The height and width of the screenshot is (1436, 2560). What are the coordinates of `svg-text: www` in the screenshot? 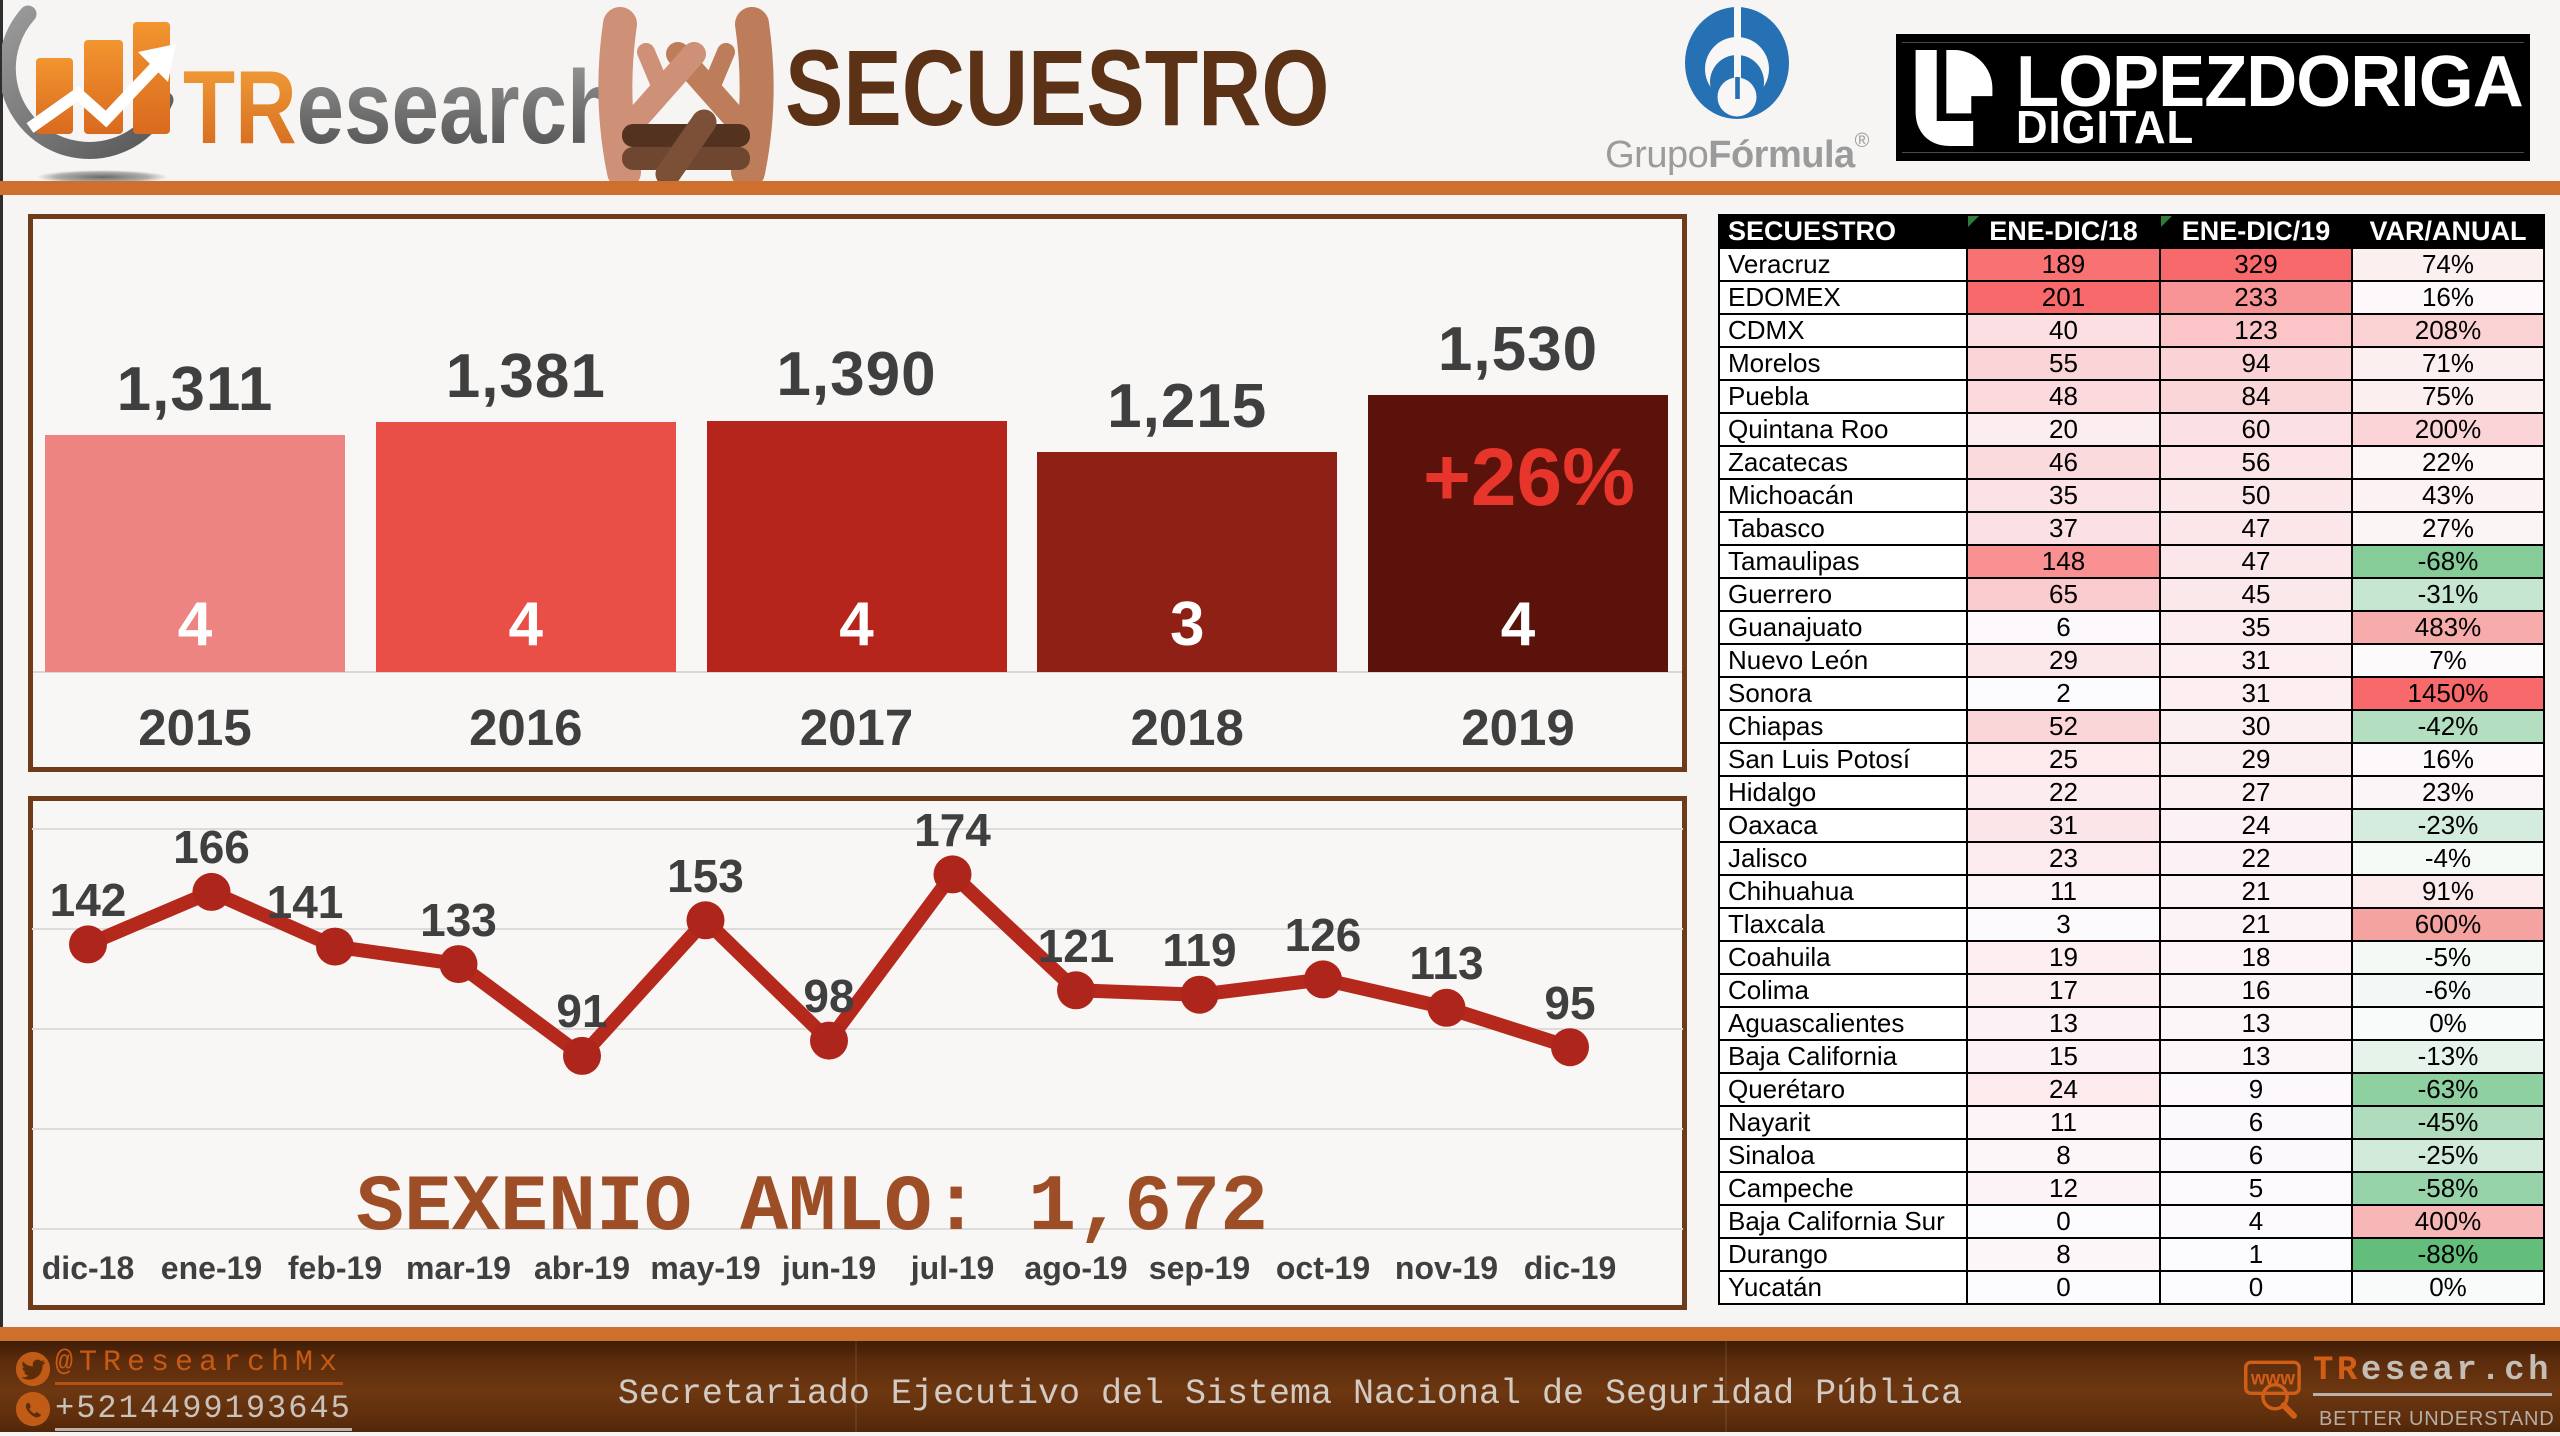 It's located at (2272, 1379).